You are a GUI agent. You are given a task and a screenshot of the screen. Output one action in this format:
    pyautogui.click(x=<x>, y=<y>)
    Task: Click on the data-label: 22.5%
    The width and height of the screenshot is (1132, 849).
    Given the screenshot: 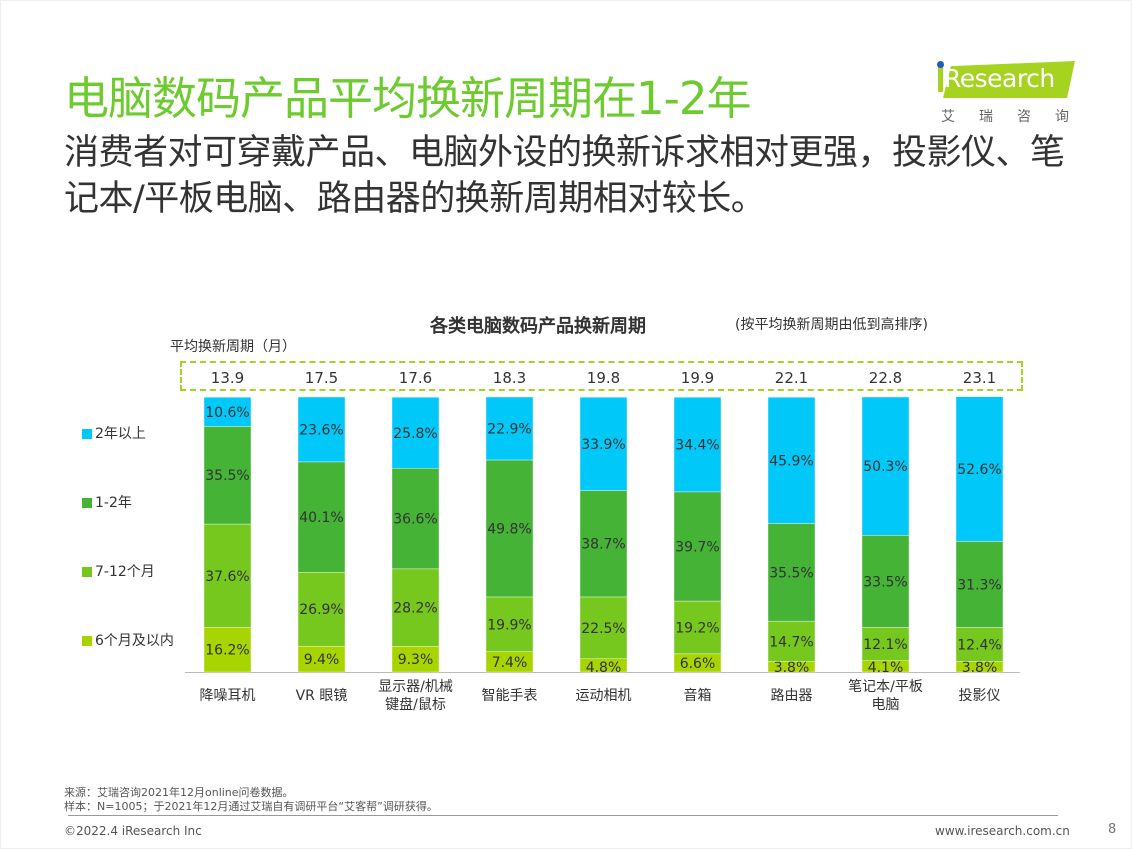 What is the action you would take?
    pyautogui.click(x=603, y=629)
    